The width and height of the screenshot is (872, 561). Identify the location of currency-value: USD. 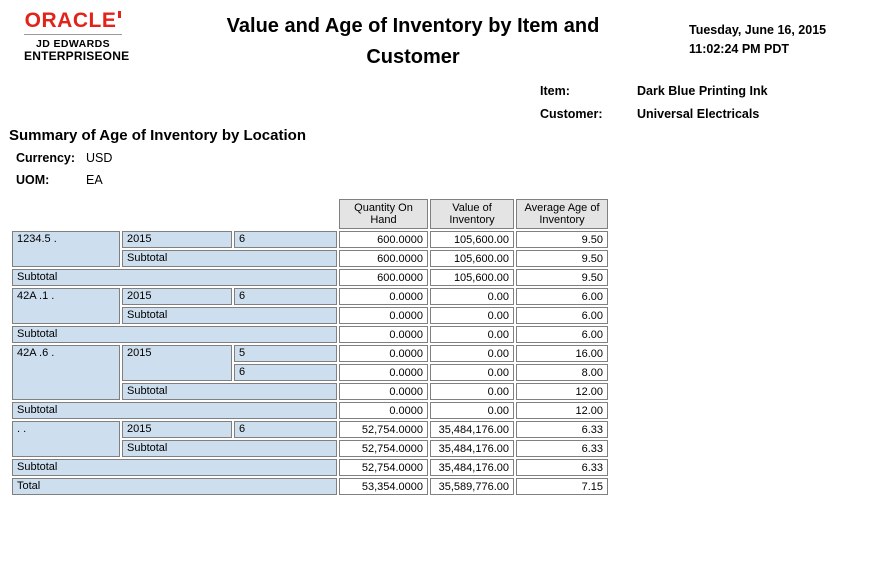
(99, 158).